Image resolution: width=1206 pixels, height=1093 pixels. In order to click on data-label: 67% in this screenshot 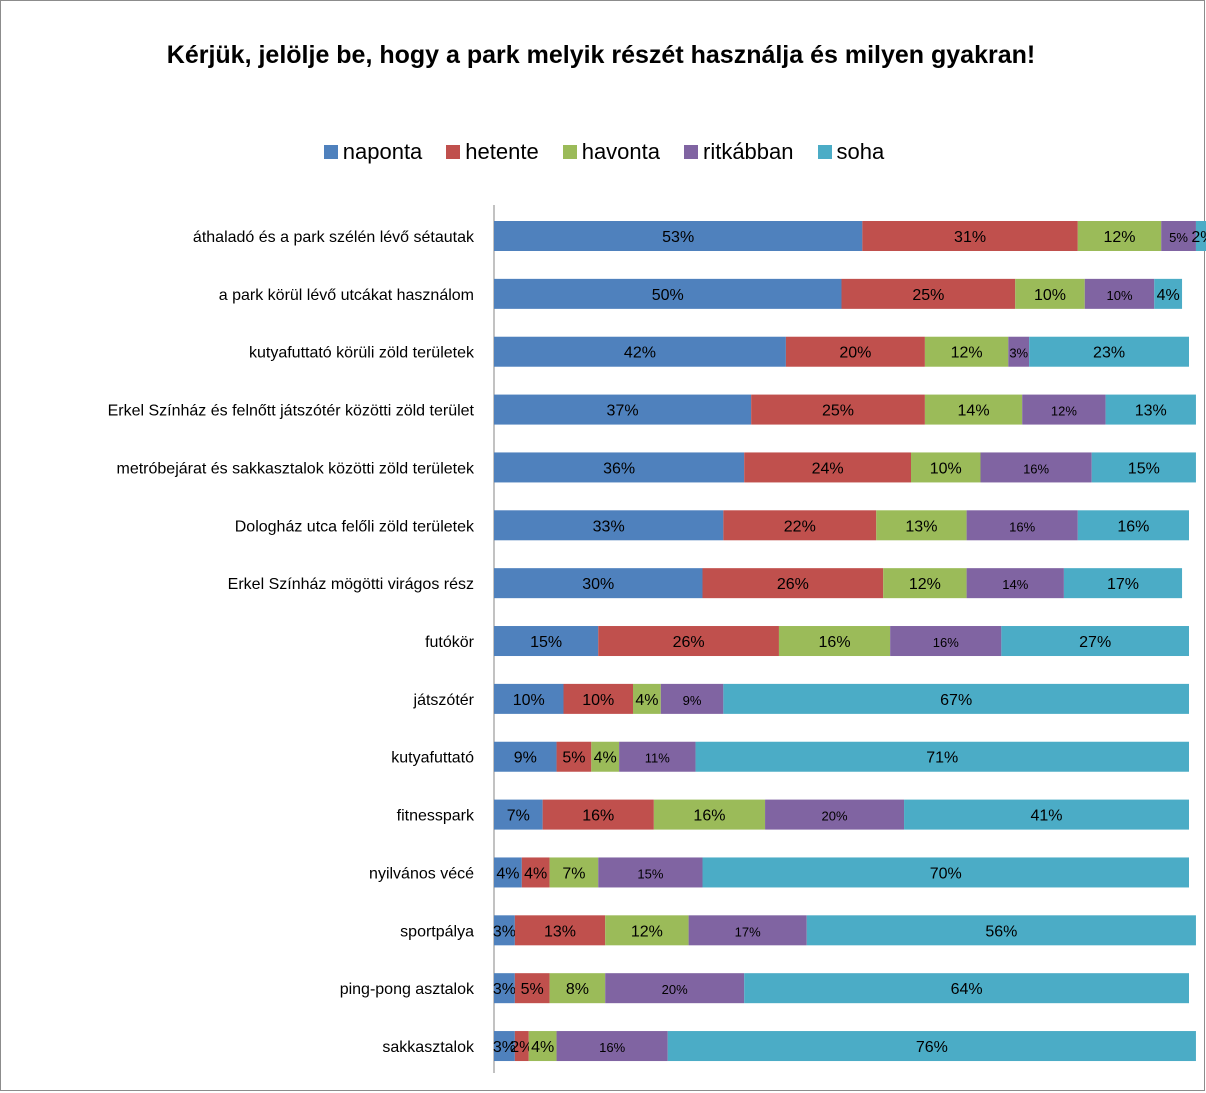, I will do `click(956, 700)`.